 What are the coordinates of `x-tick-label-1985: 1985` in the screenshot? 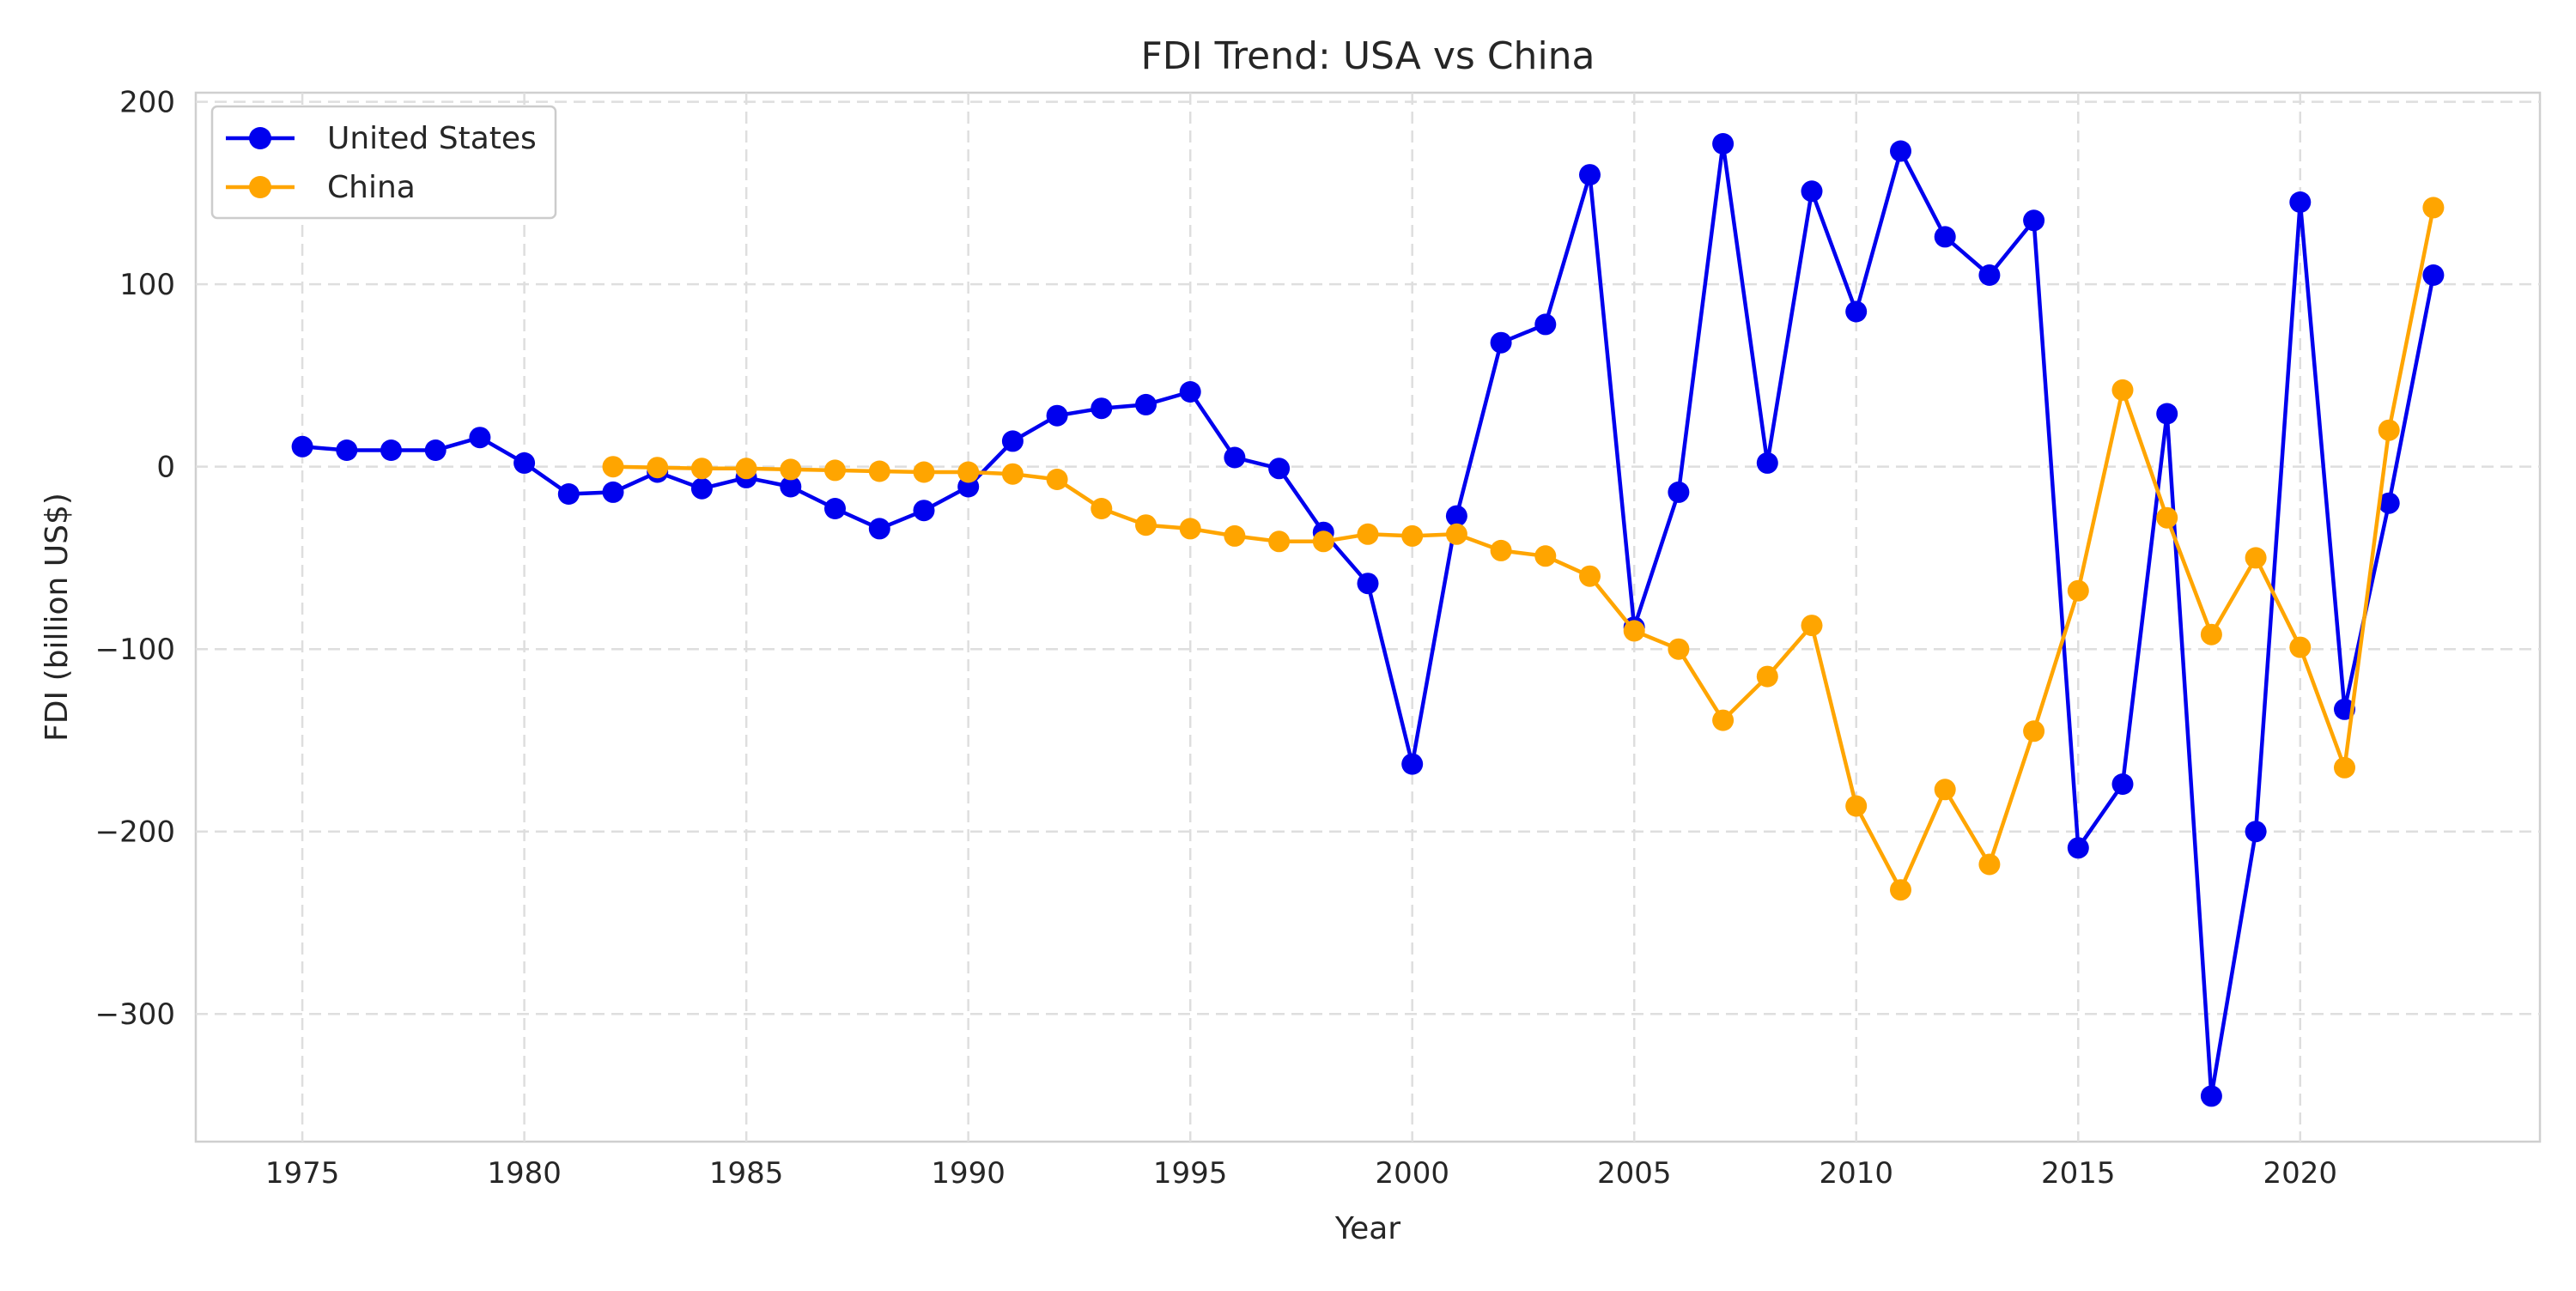 It's located at (746, 1173).